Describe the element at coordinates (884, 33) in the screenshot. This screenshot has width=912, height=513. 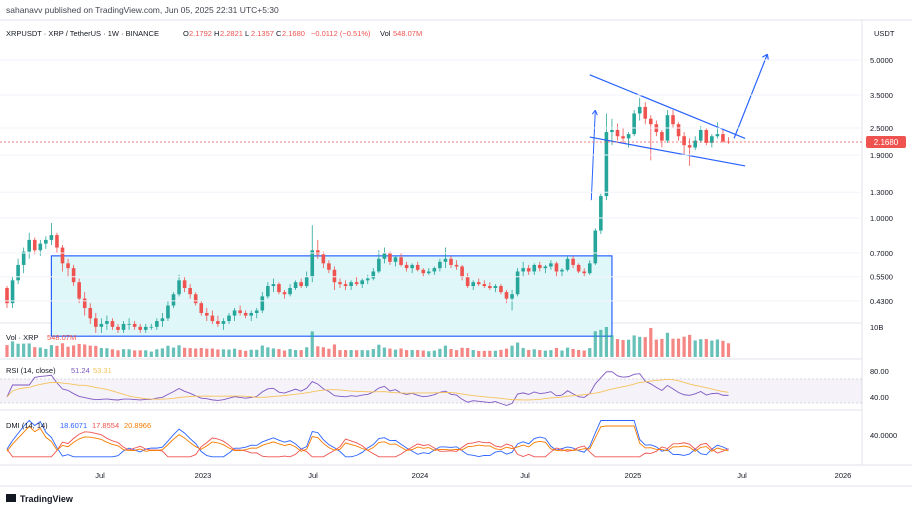
I see `currency-label: USDT` at that location.